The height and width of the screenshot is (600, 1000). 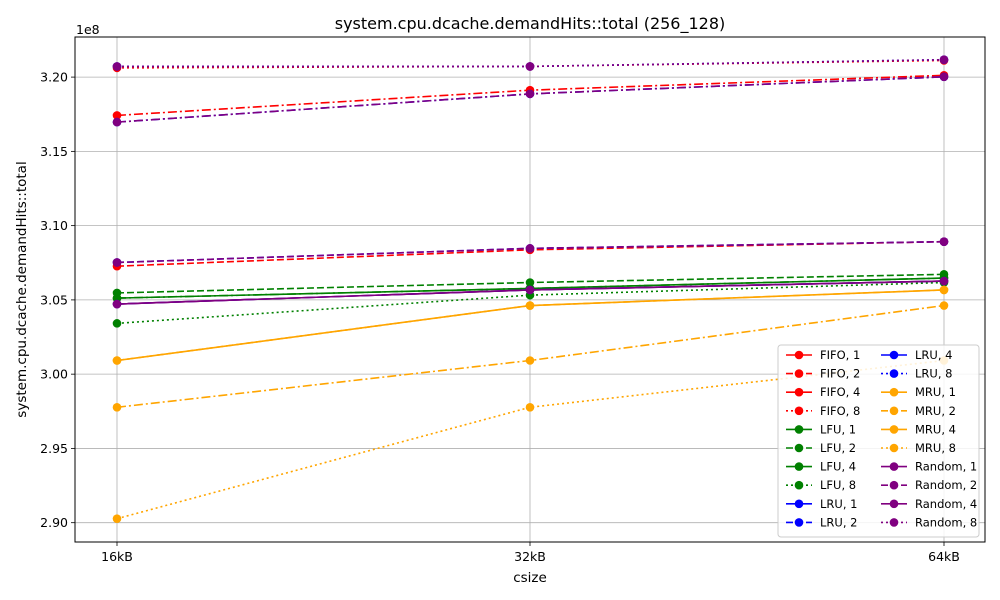 I want to click on legend-item: FIFO, 4, so click(x=823, y=392).